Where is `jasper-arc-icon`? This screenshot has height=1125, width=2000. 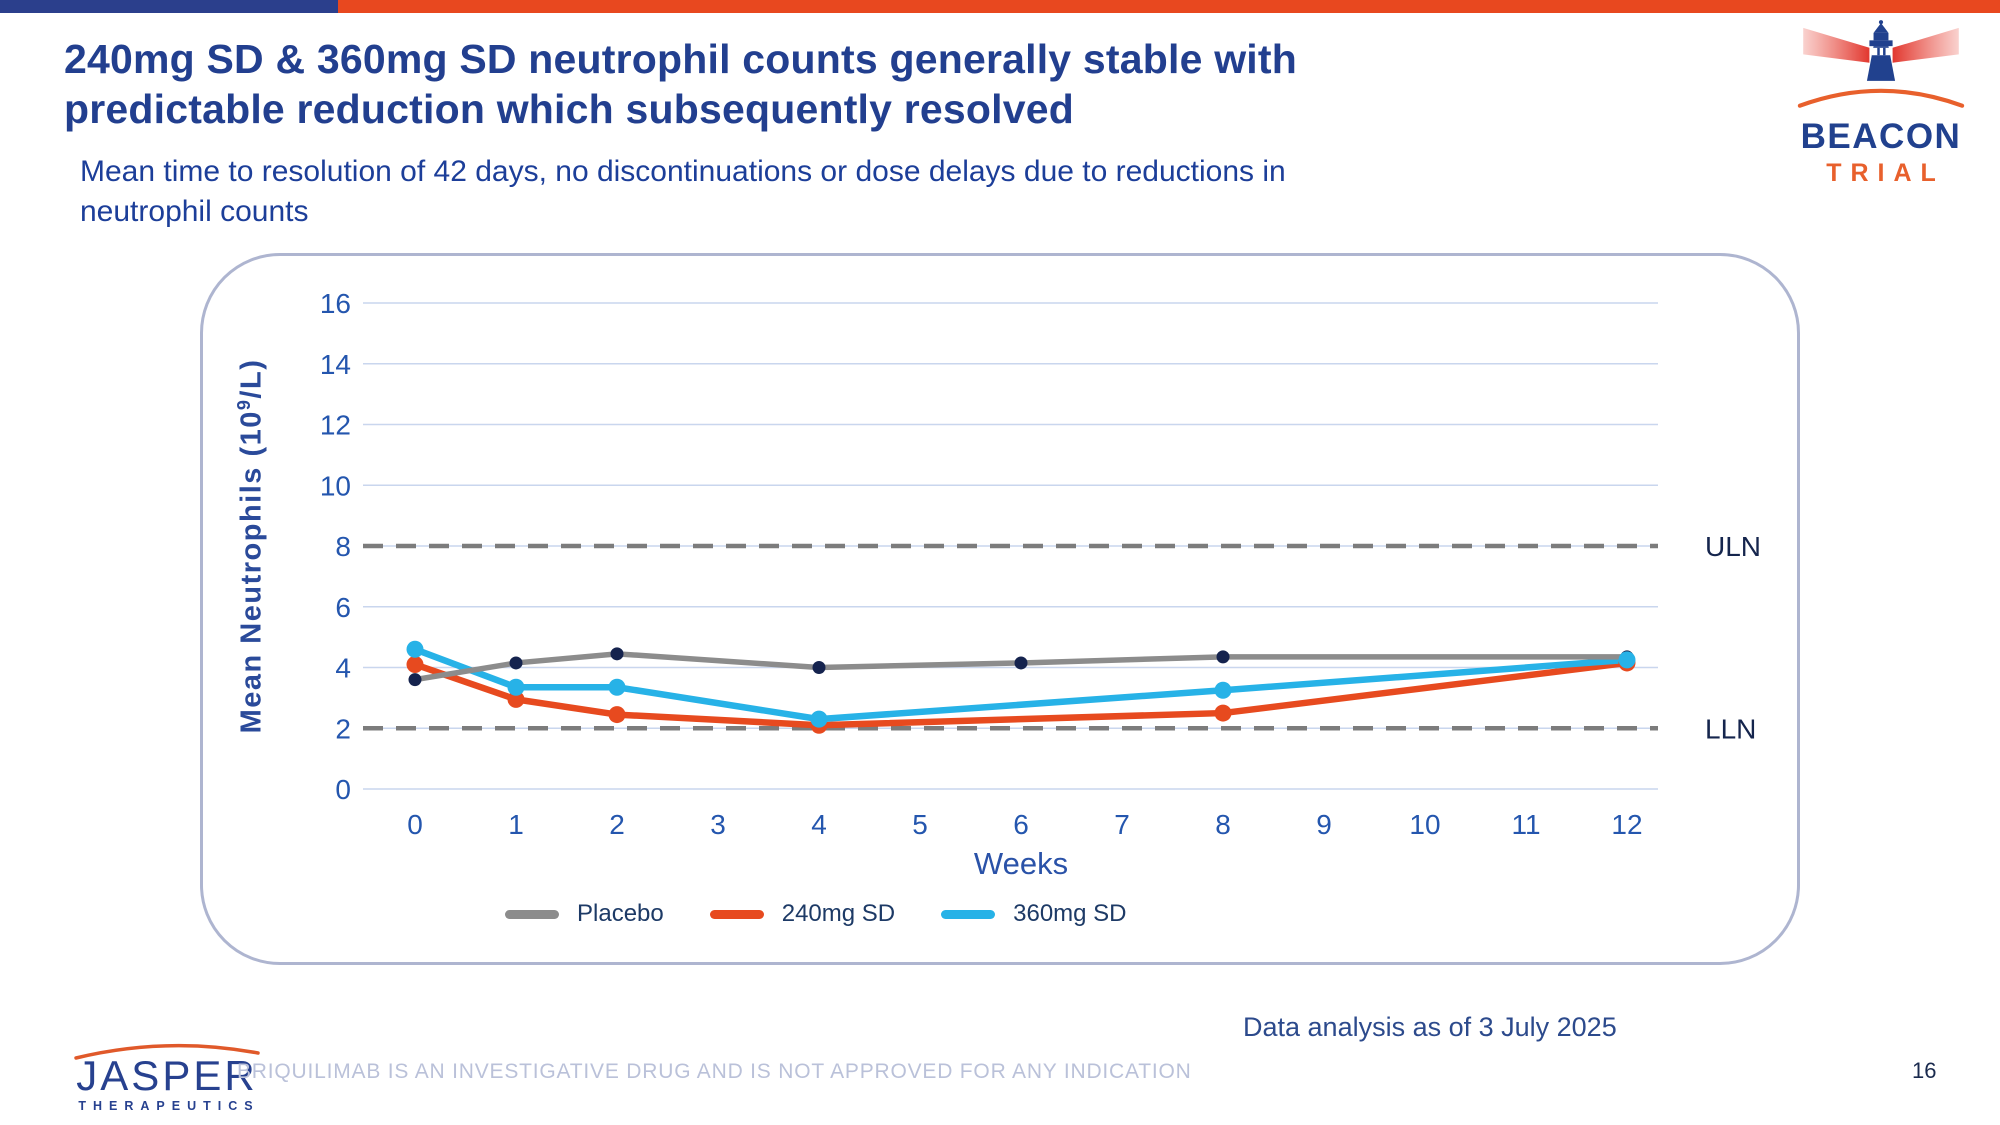
jasper-arc-icon is located at coordinates (167, 1051).